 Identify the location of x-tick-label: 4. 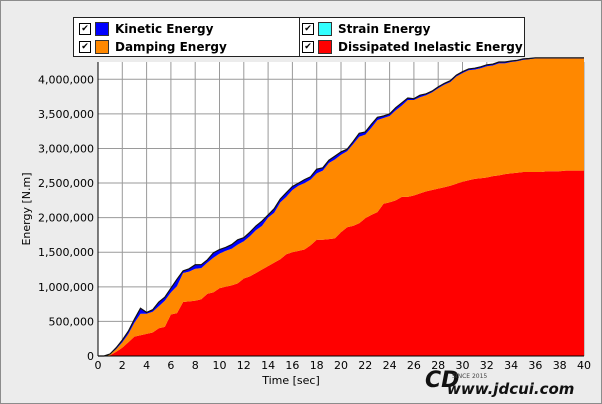
(146, 365).